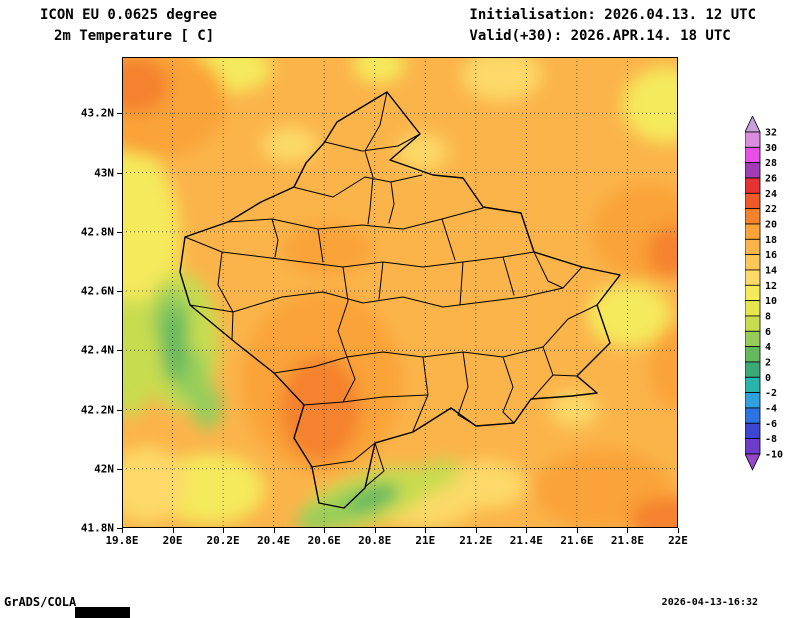 This screenshot has height=618, width=800. Describe the element at coordinates (102, 612) in the screenshot. I see `grads-logo-bar` at that location.